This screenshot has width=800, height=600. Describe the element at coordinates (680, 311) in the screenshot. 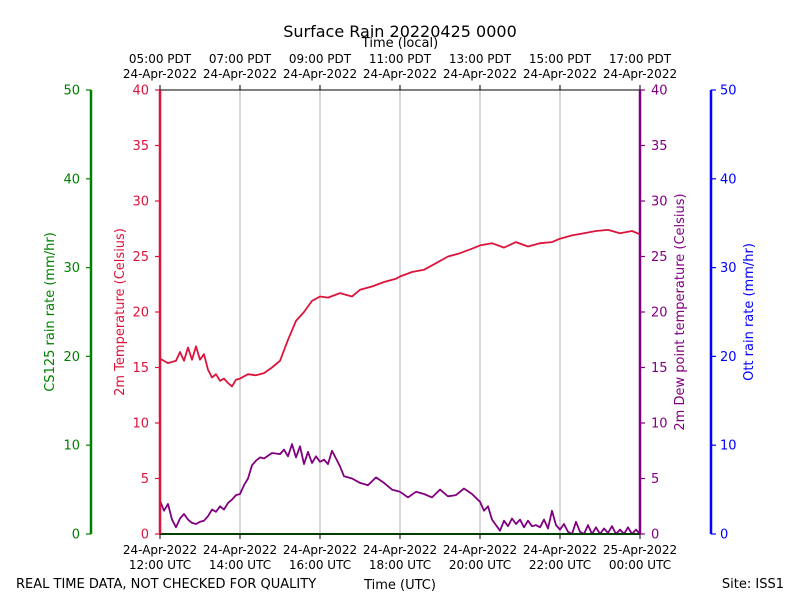

I see `dewpoint-axis-label: 2m Dew point temperature (Celsius)` at that location.